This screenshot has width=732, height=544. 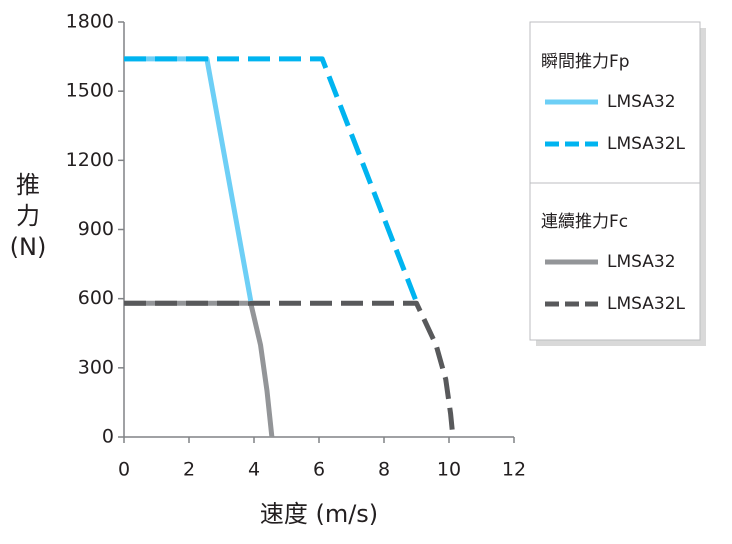 What do you see at coordinates (108, 437) in the screenshot?
I see `y-tick-label: 0` at bounding box center [108, 437].